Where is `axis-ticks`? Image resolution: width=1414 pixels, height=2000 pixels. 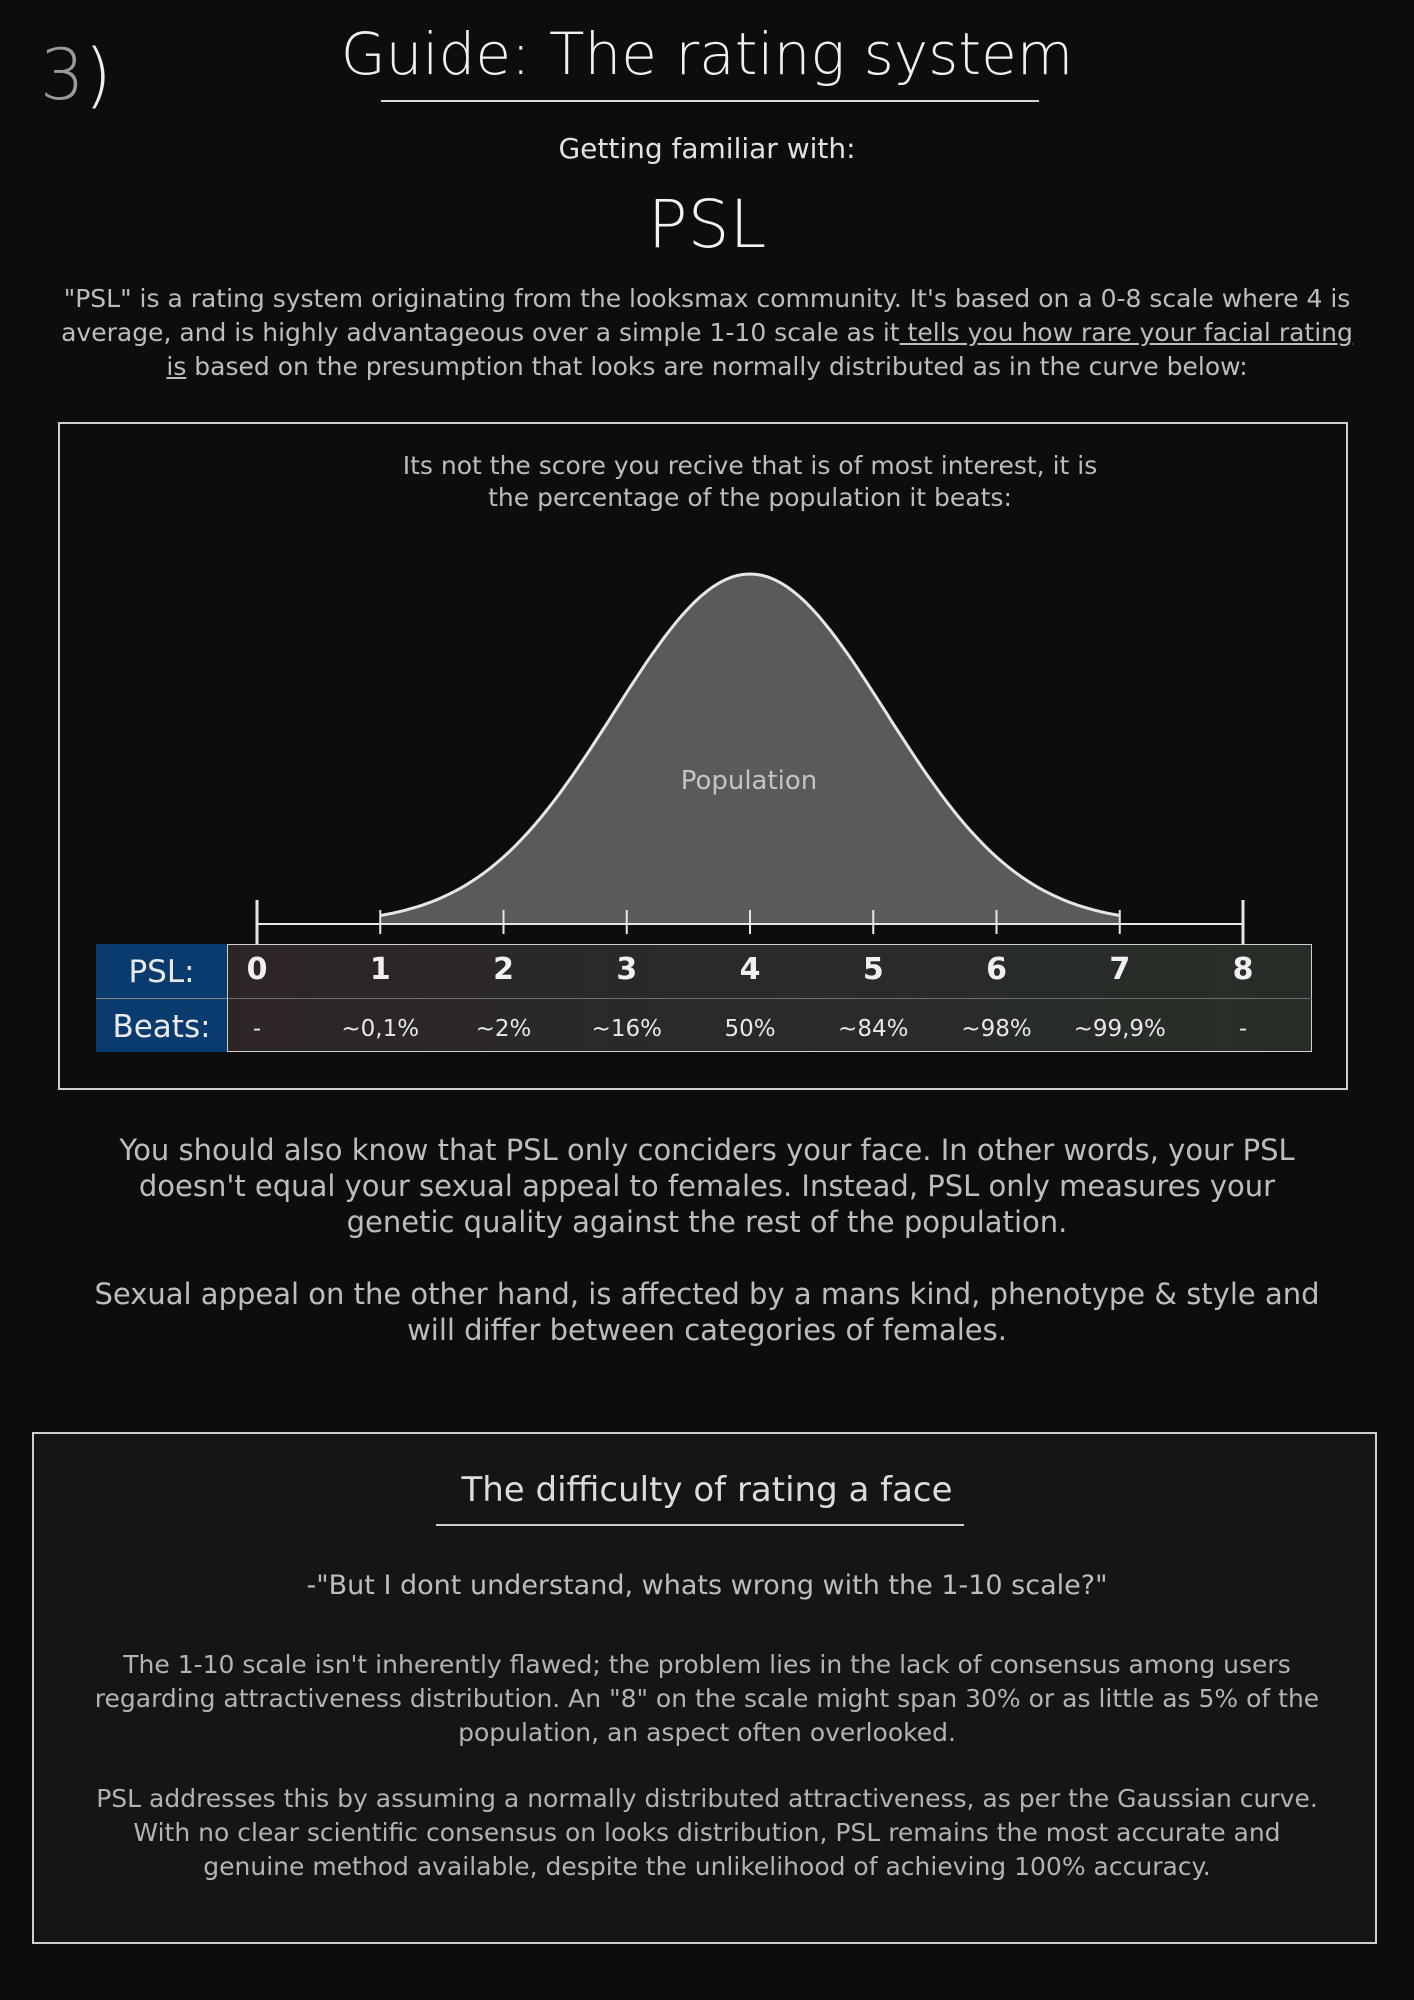
axis-ticks is located at coordinates (750, 960).